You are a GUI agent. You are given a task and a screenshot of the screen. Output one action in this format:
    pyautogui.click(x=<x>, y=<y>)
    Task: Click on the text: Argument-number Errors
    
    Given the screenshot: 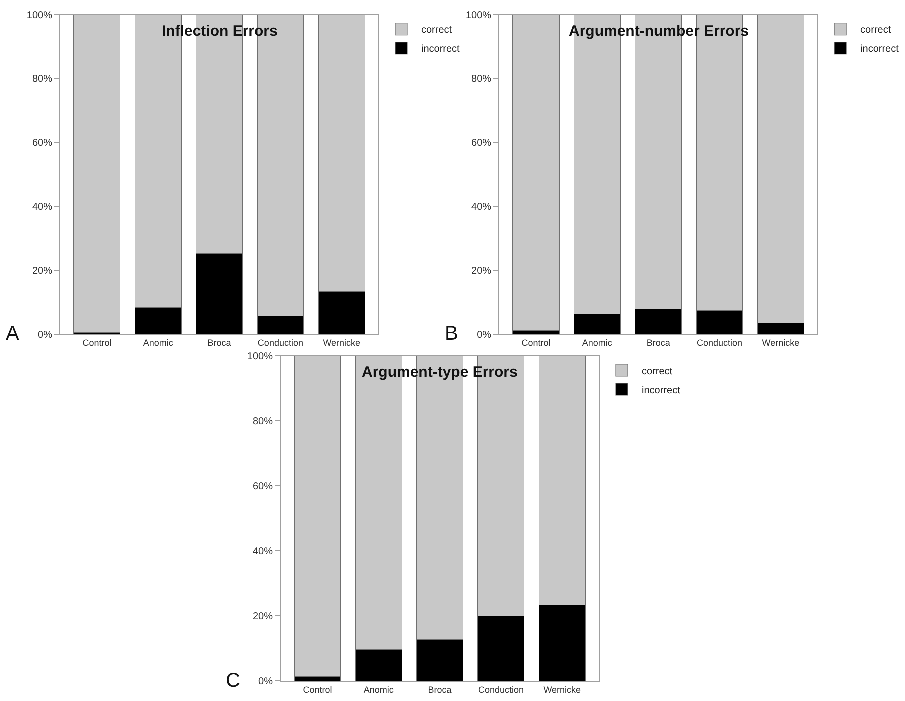 What is the action you would take?
    pyautogui.click(x=659, y=31)
    